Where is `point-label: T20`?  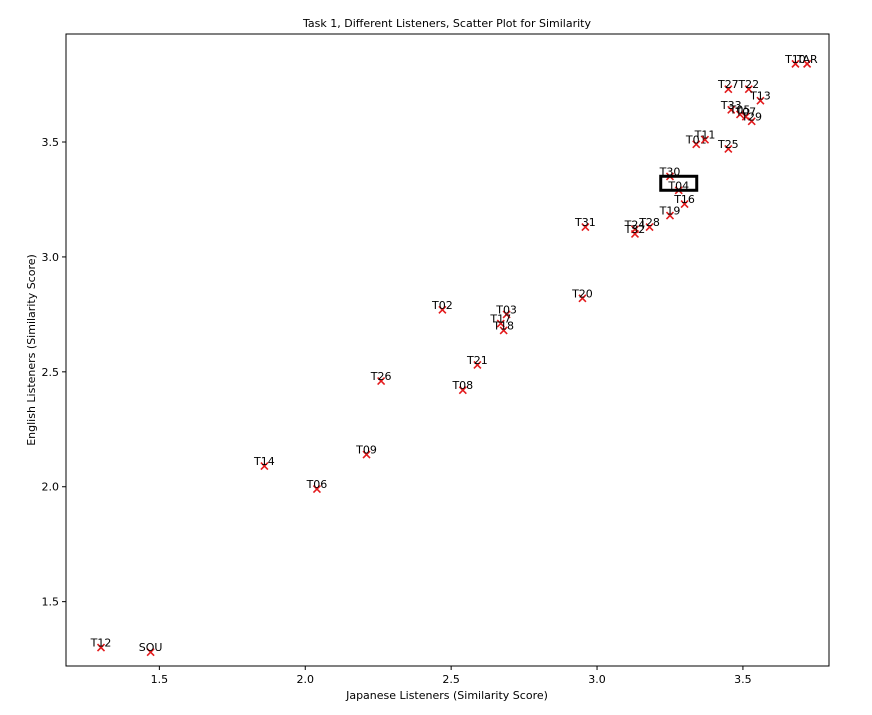
point-label: T20 is located at coordinates (582, 293).